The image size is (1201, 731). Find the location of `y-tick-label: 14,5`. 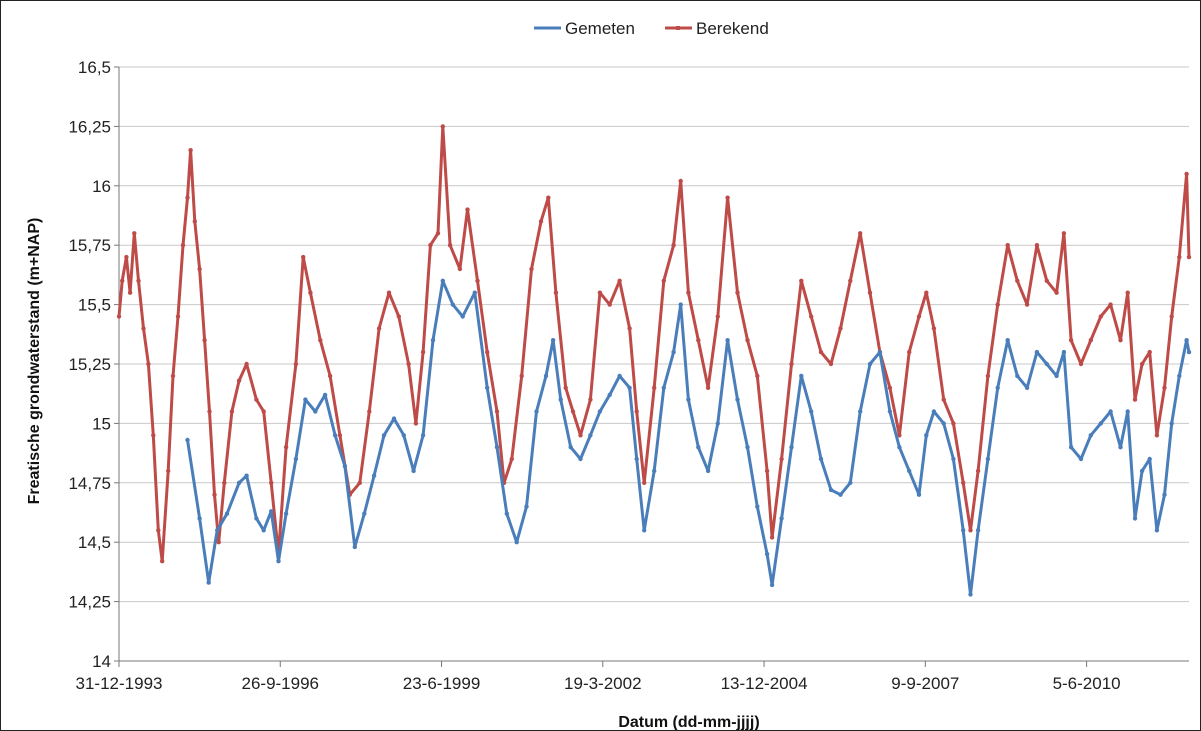

y-tick-label: 14,5 is located at coordinates (94, 542).